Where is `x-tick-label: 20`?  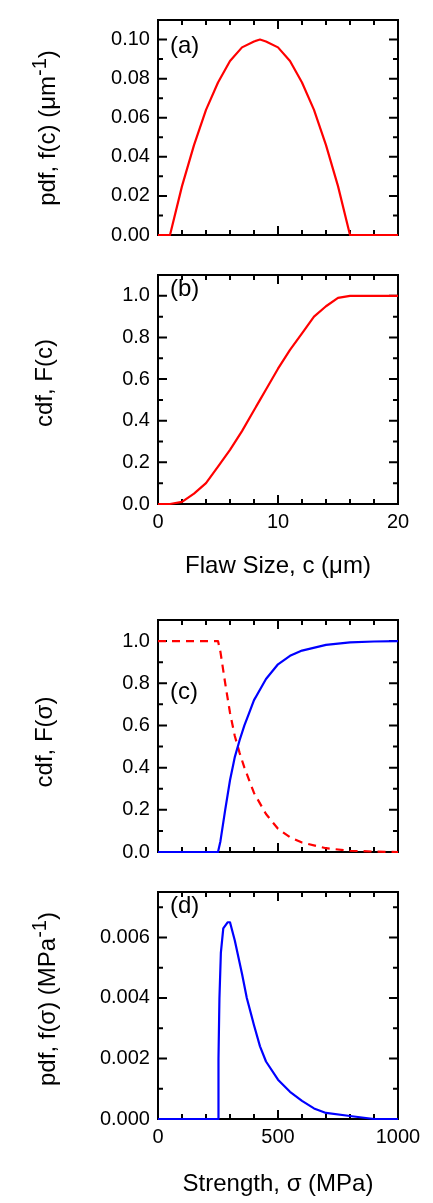
x-tick-label: 20 is located at coordinates (398, 520).